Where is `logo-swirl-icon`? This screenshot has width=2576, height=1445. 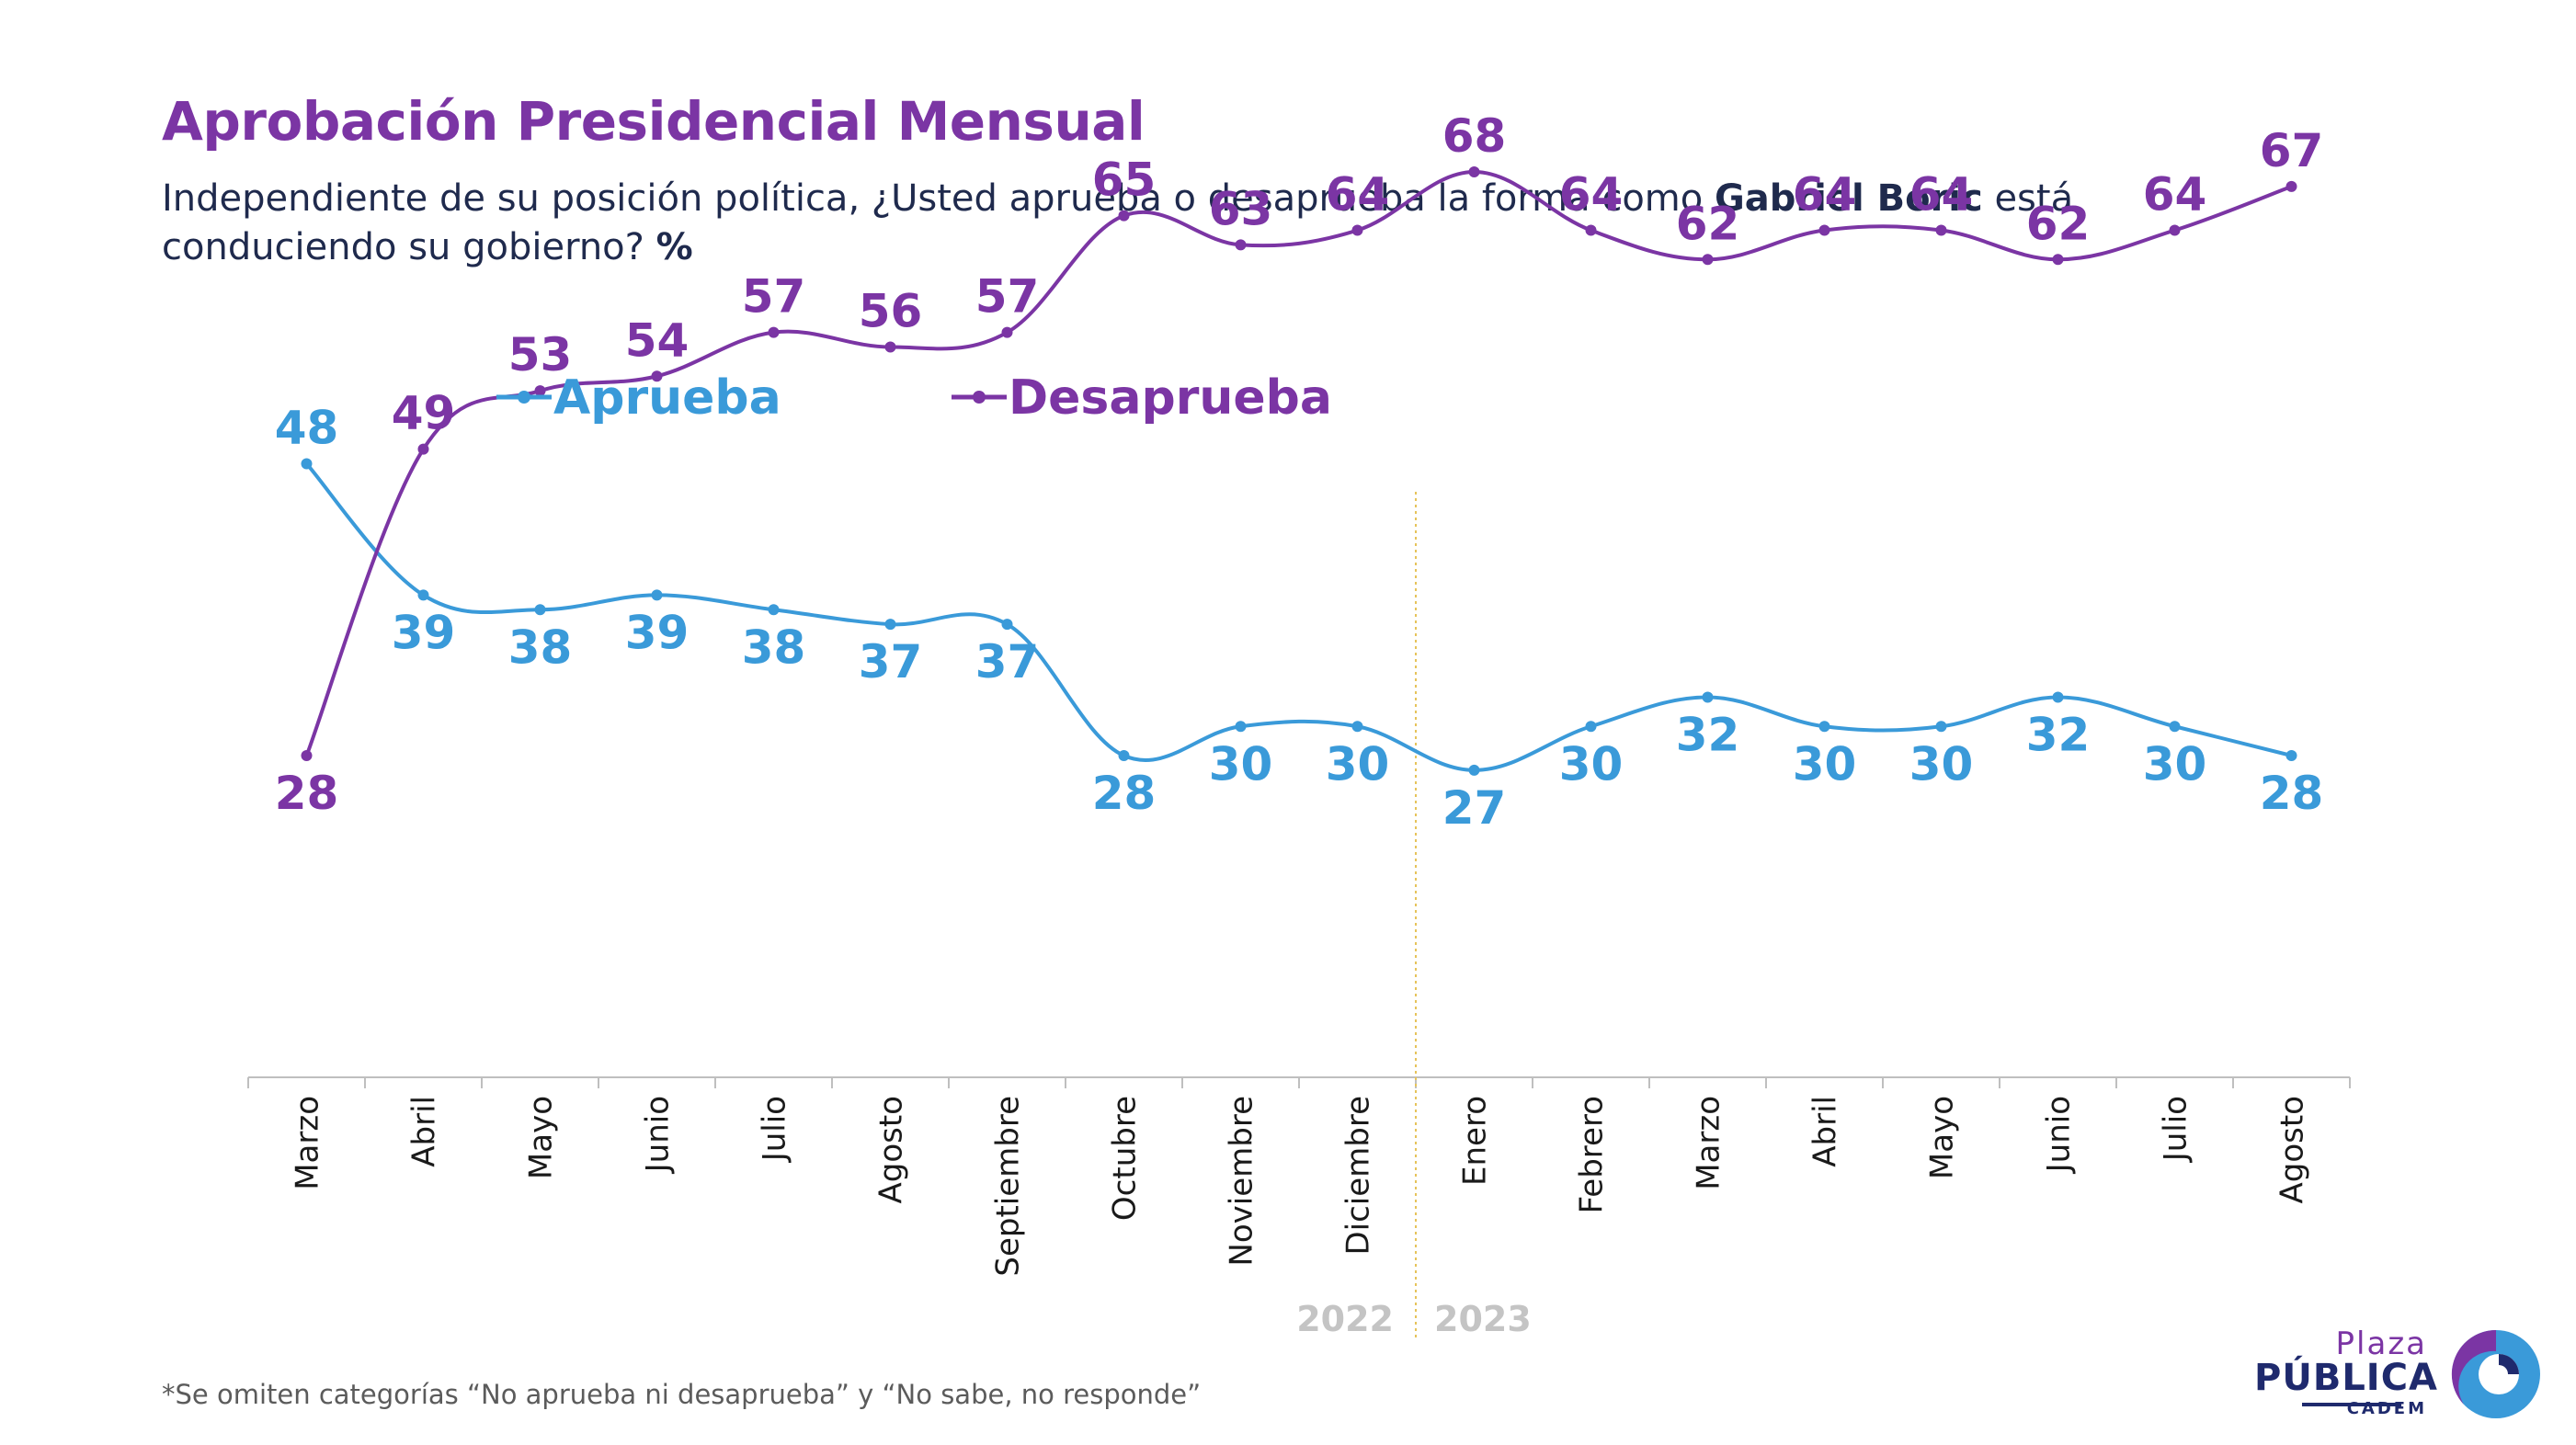 logo-swirl-icon is located at coordinates (2495, 1373).